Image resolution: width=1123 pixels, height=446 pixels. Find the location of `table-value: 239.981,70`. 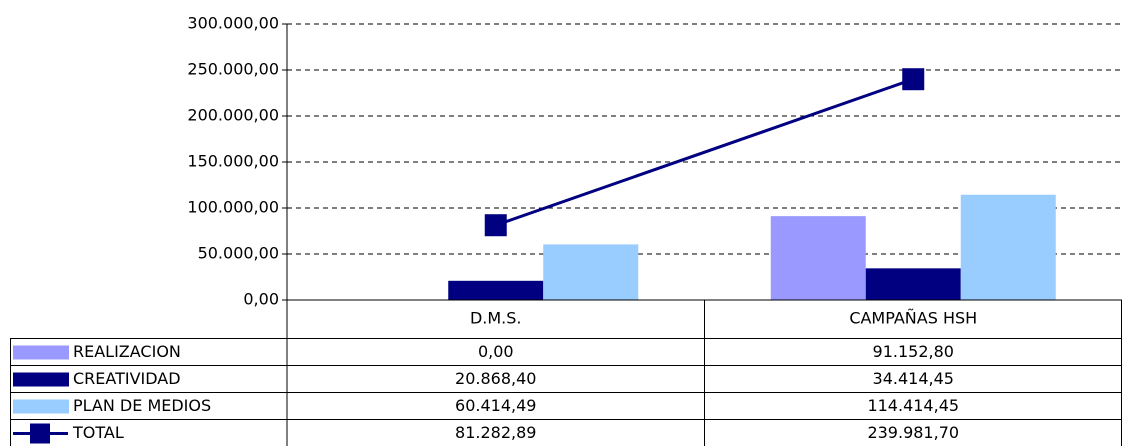

table-value: 239.981,70 is located at coordinates (913, 432).